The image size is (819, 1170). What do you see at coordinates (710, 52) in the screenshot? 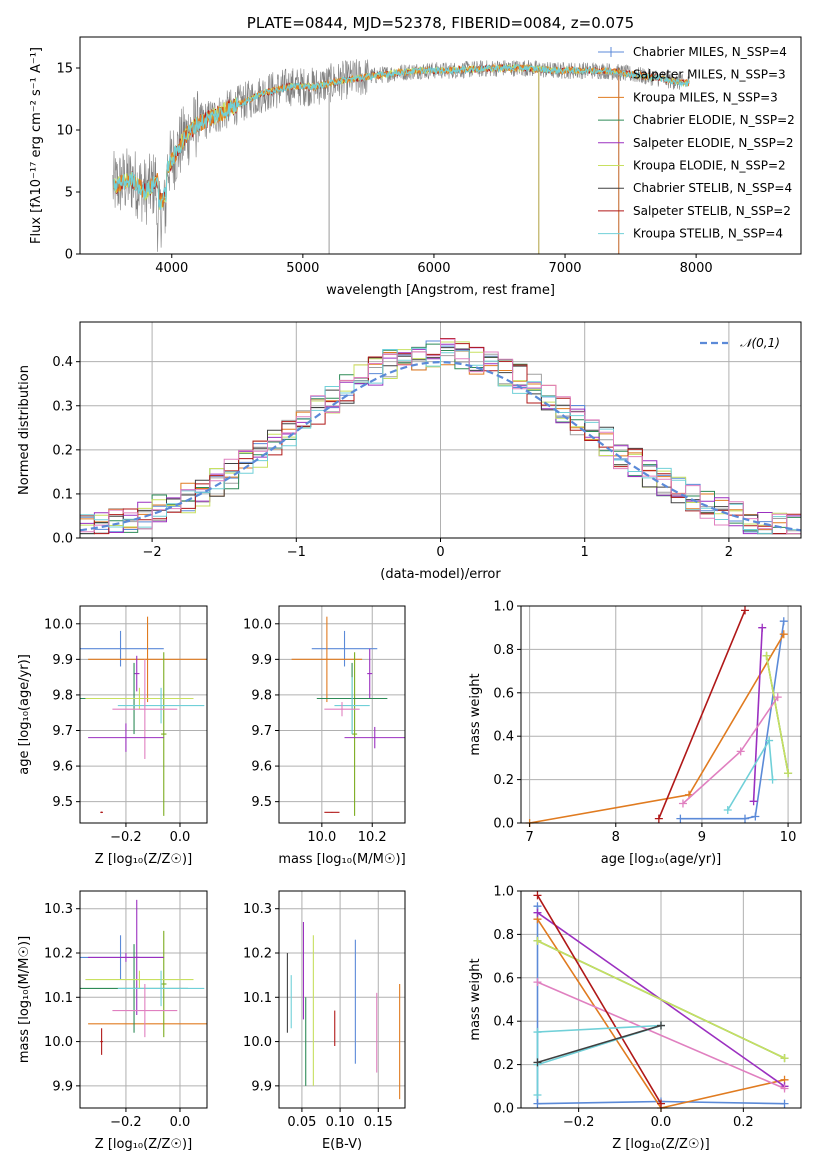
I see `legend-label: Chabrier MILES, N_SSP=4` at bounding box center [710, 52].